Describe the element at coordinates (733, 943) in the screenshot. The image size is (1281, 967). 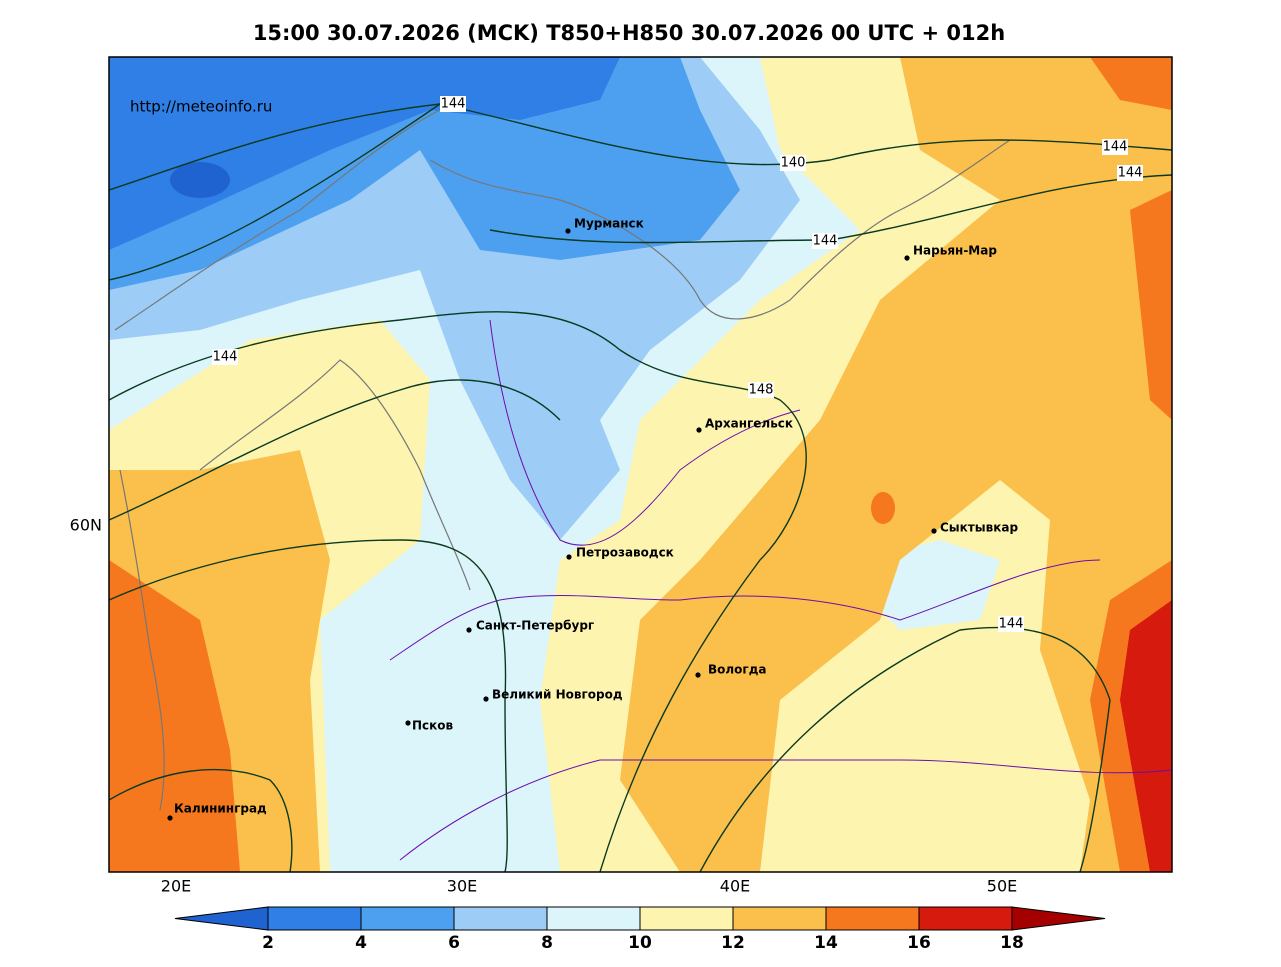
I see `colorbar-tick-label: 12` at that location.